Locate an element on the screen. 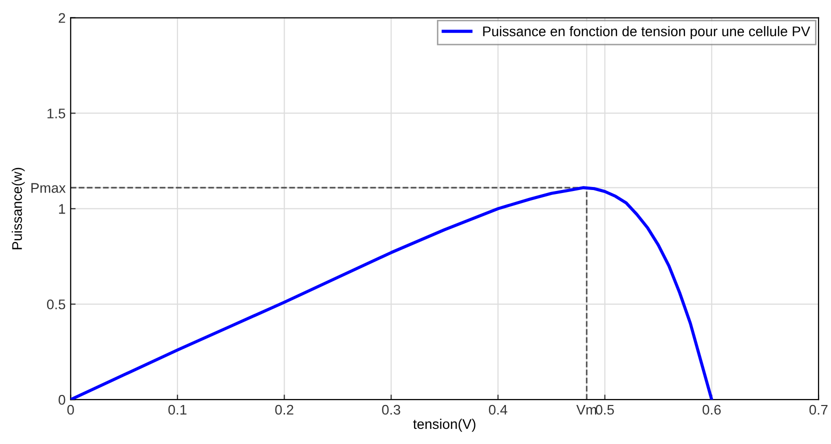 The width and height of the screenshot is (831, 444). y-tick-label: 1 is located at coordinates (62, 209).